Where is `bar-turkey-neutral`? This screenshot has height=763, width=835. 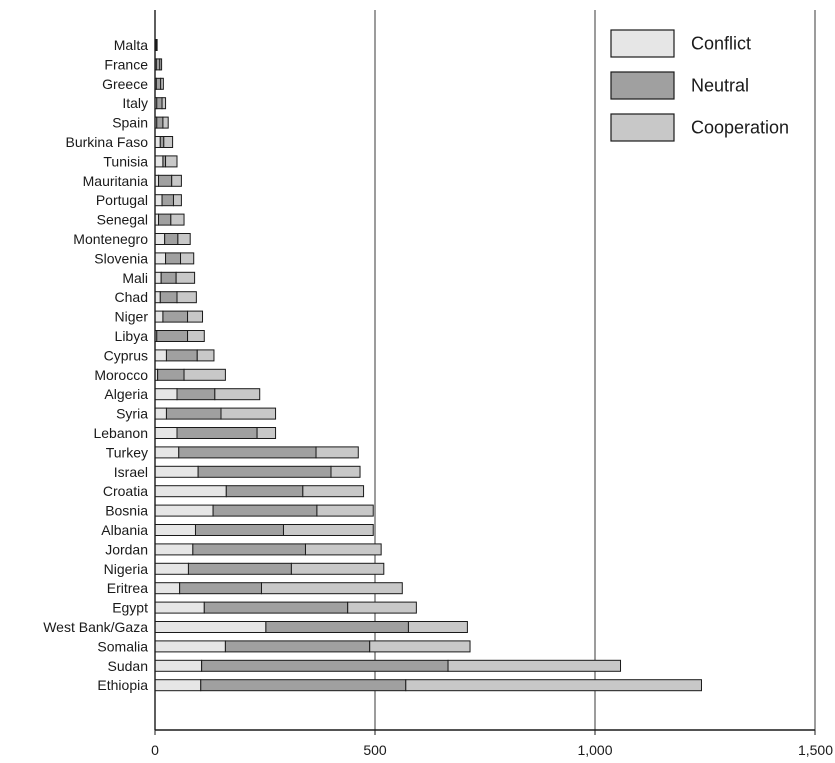
bar-turkey-neutral is located at coordinates (247, 452).